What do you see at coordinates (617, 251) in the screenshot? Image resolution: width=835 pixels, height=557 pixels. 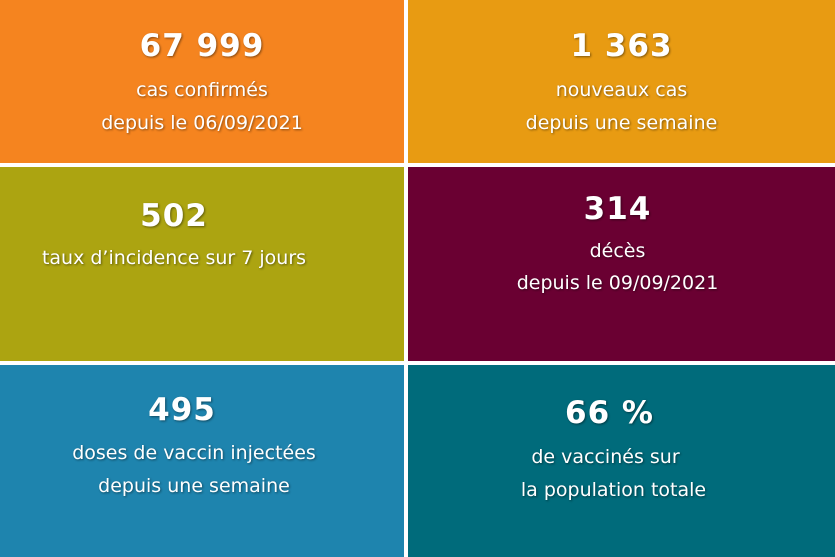 I see `stat-label: décès` at bounding box center [617, 251].